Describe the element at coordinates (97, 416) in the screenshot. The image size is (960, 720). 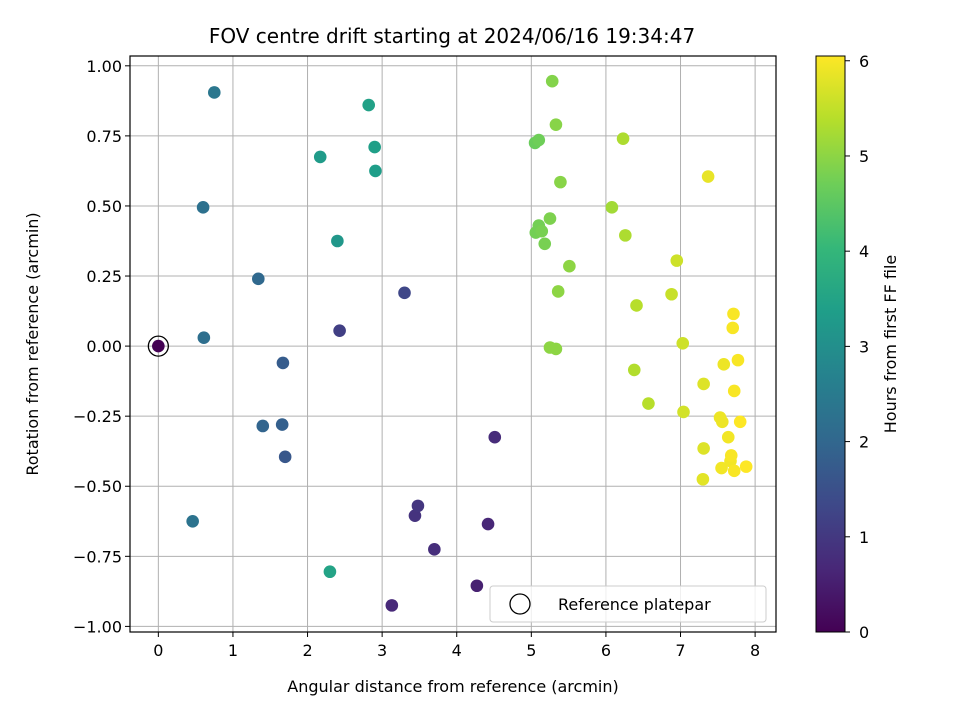
I see `y-tick-label: −0.25` at that location.